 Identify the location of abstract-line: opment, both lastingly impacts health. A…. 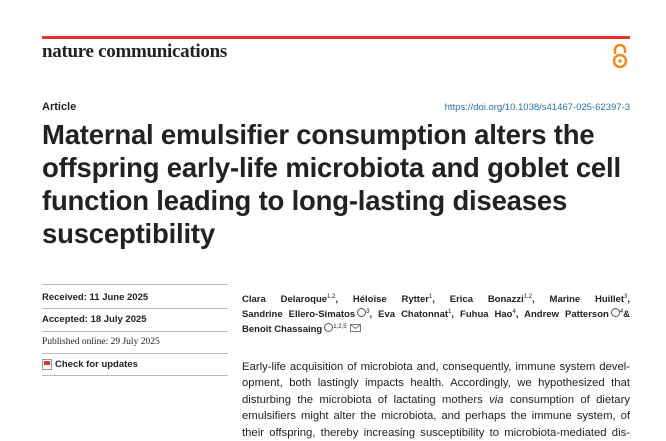
(436, 383).